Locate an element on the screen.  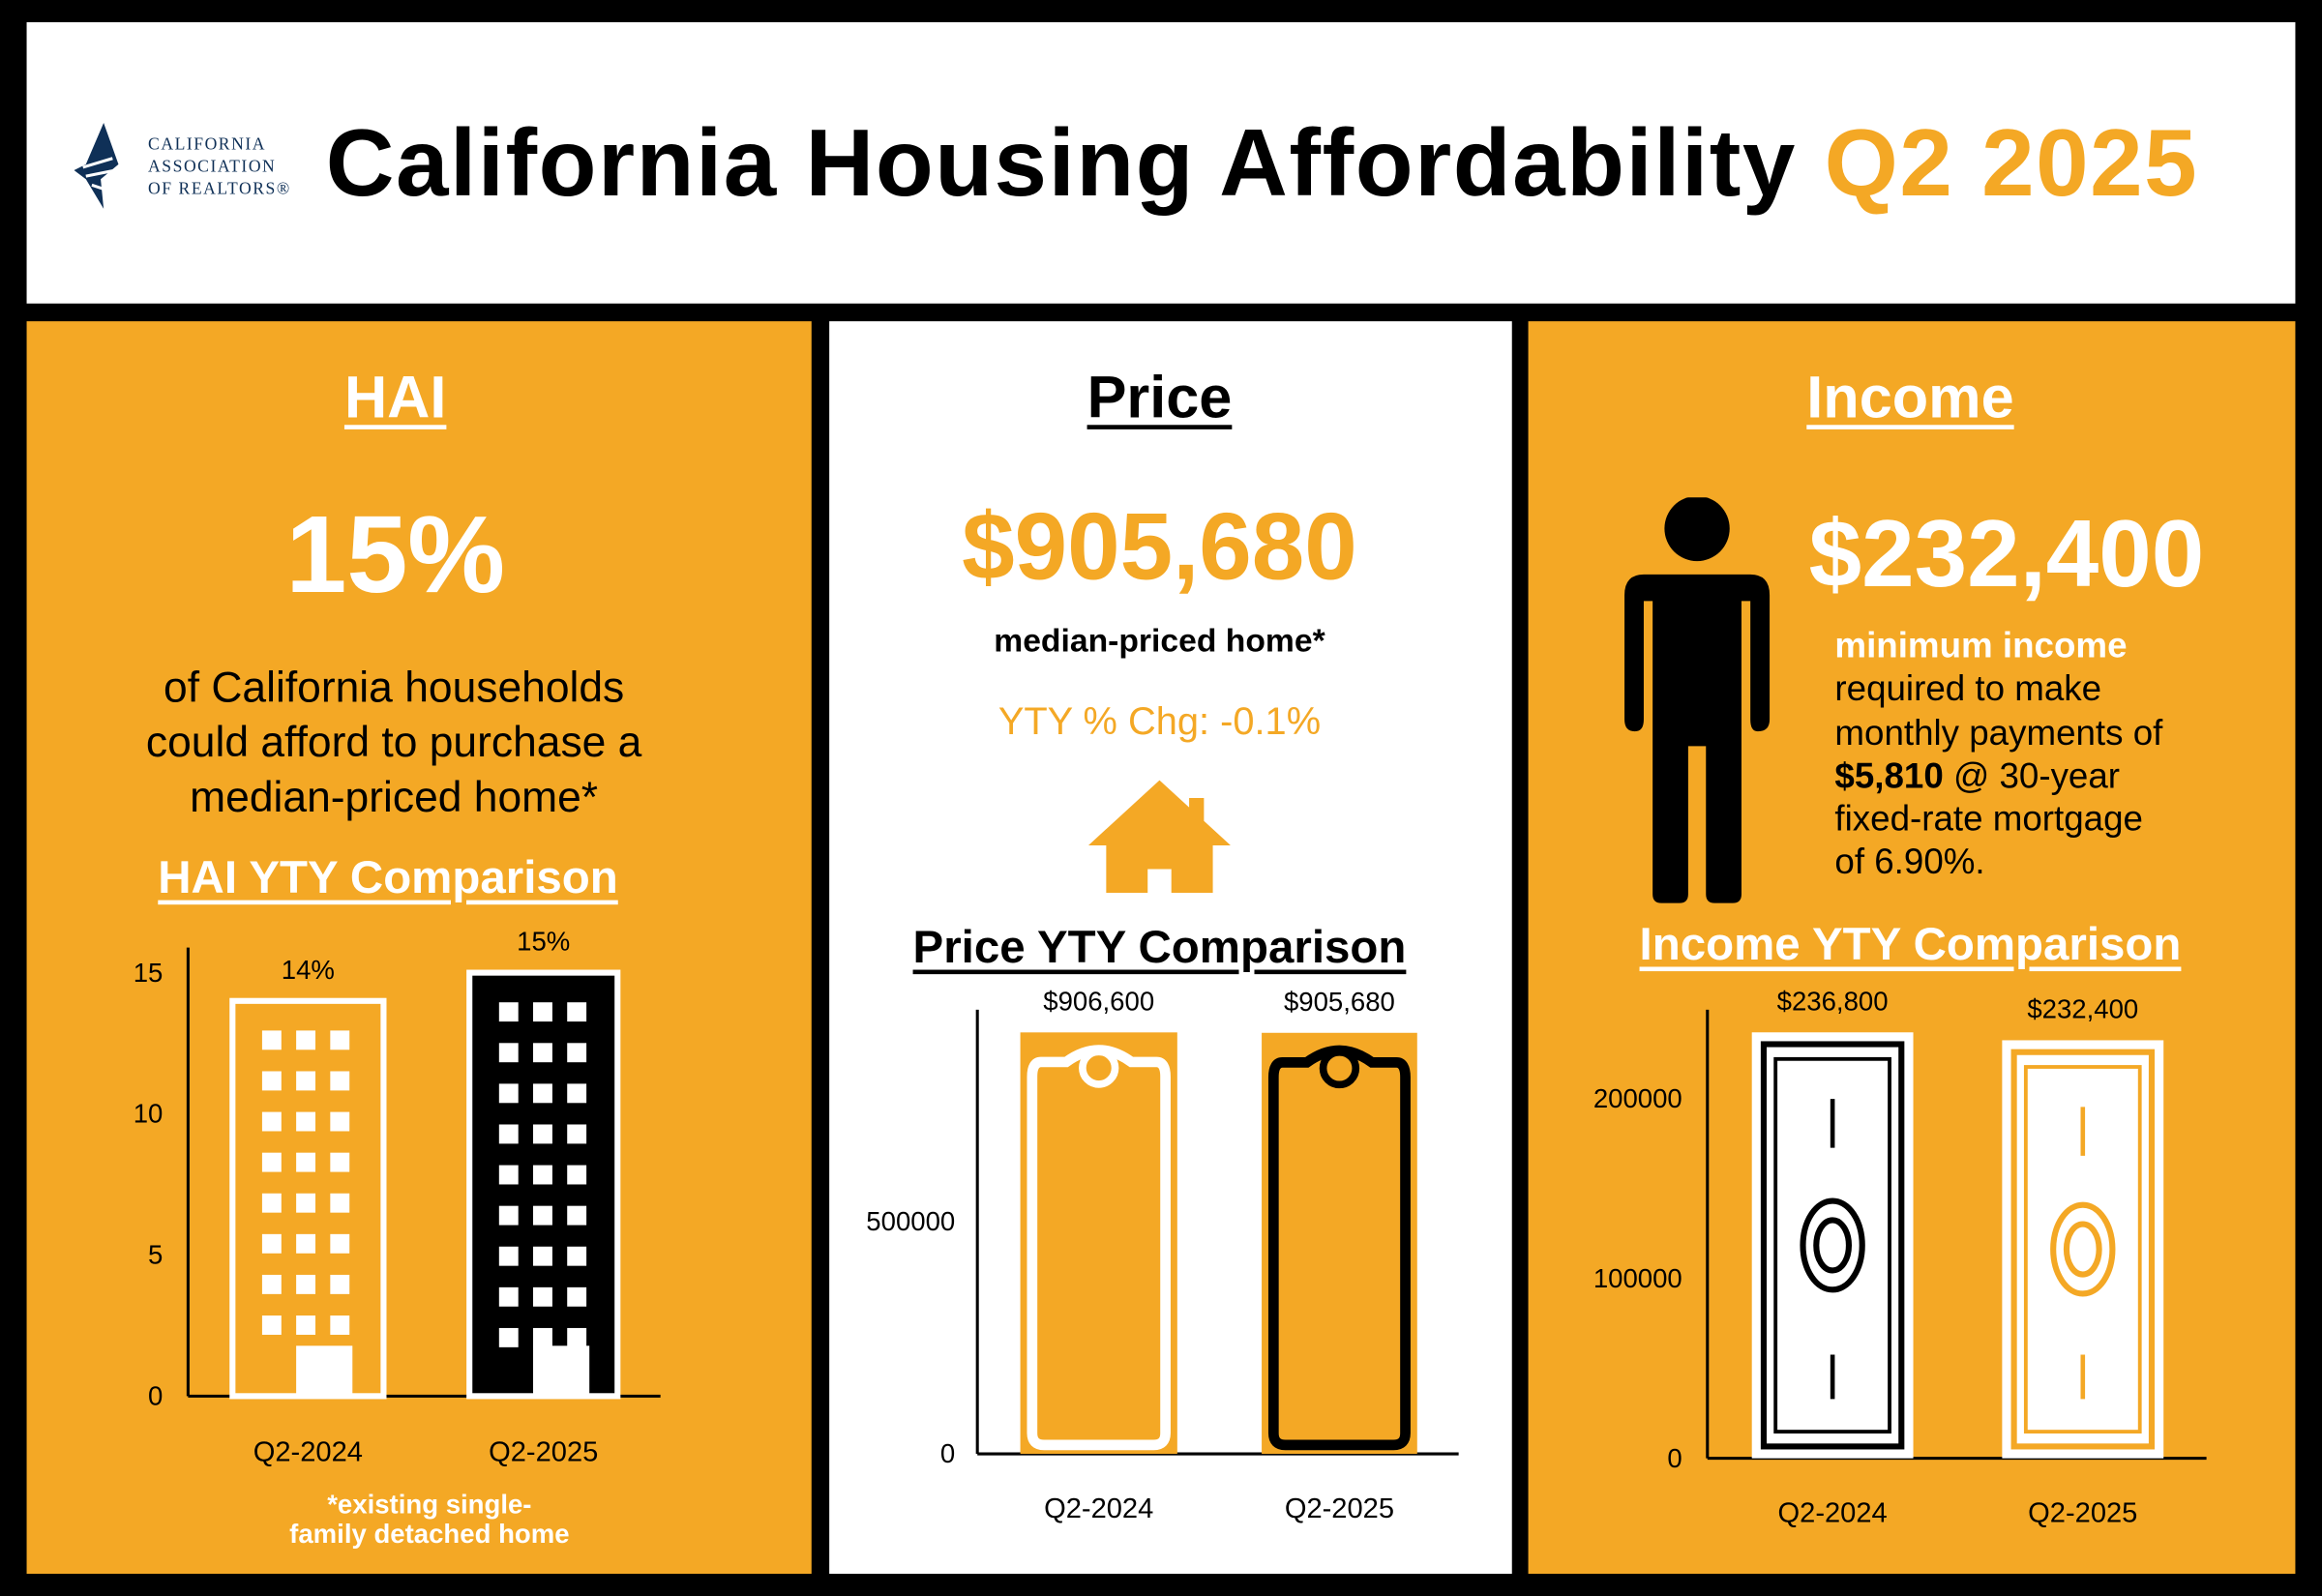
footnote-line: *existing single- is located at coordinates (429, 1504).